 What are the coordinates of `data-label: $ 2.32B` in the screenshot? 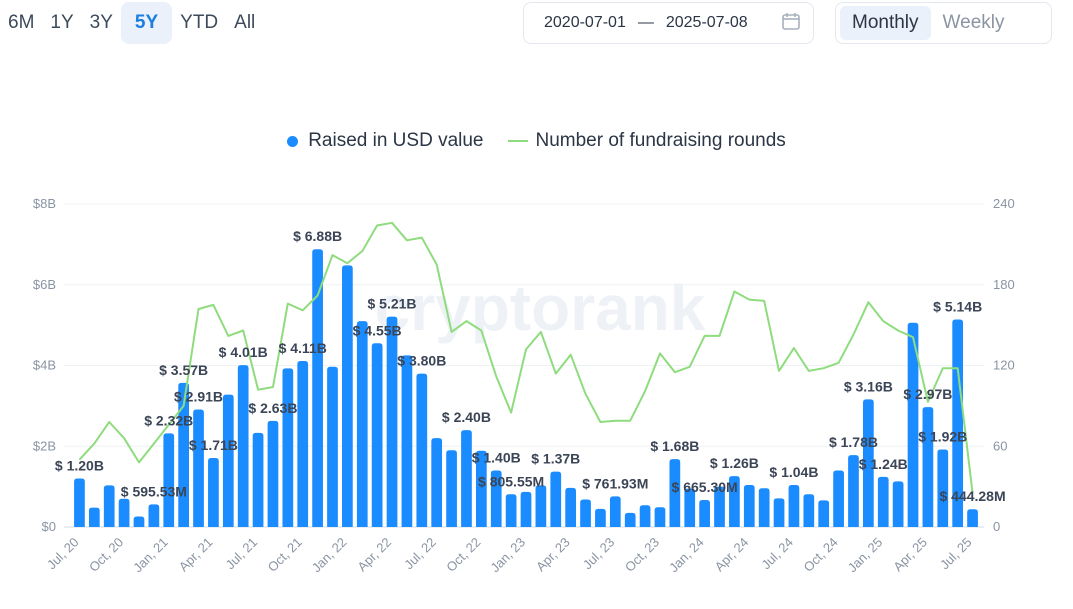 It's located at (168, 420).